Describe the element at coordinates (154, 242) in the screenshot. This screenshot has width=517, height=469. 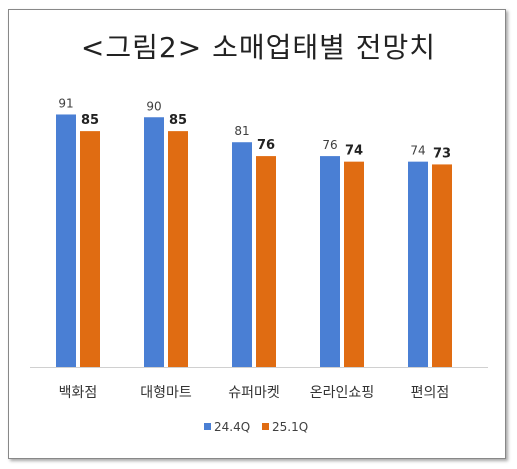
I see `bar-24.4Q-대형마트` at that location.